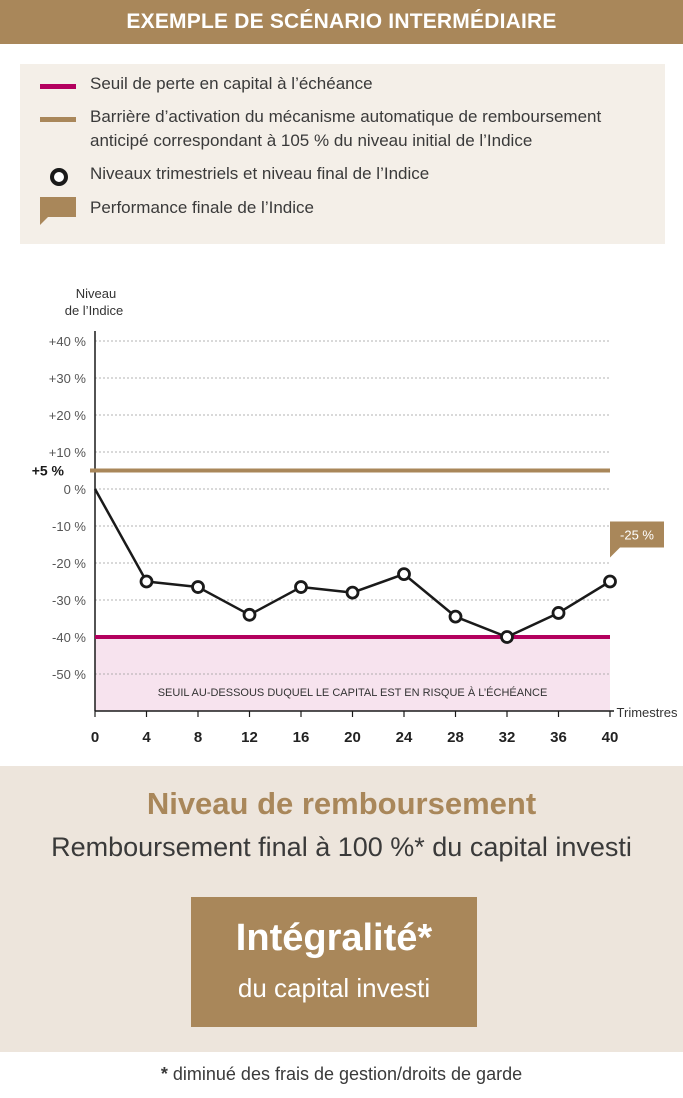 Image resolution: width=683 pixels, height=1098 pixels. Describe the element at coordinates (301, 737) in the screenshot. I see `x-tick-label: 16` at that location.